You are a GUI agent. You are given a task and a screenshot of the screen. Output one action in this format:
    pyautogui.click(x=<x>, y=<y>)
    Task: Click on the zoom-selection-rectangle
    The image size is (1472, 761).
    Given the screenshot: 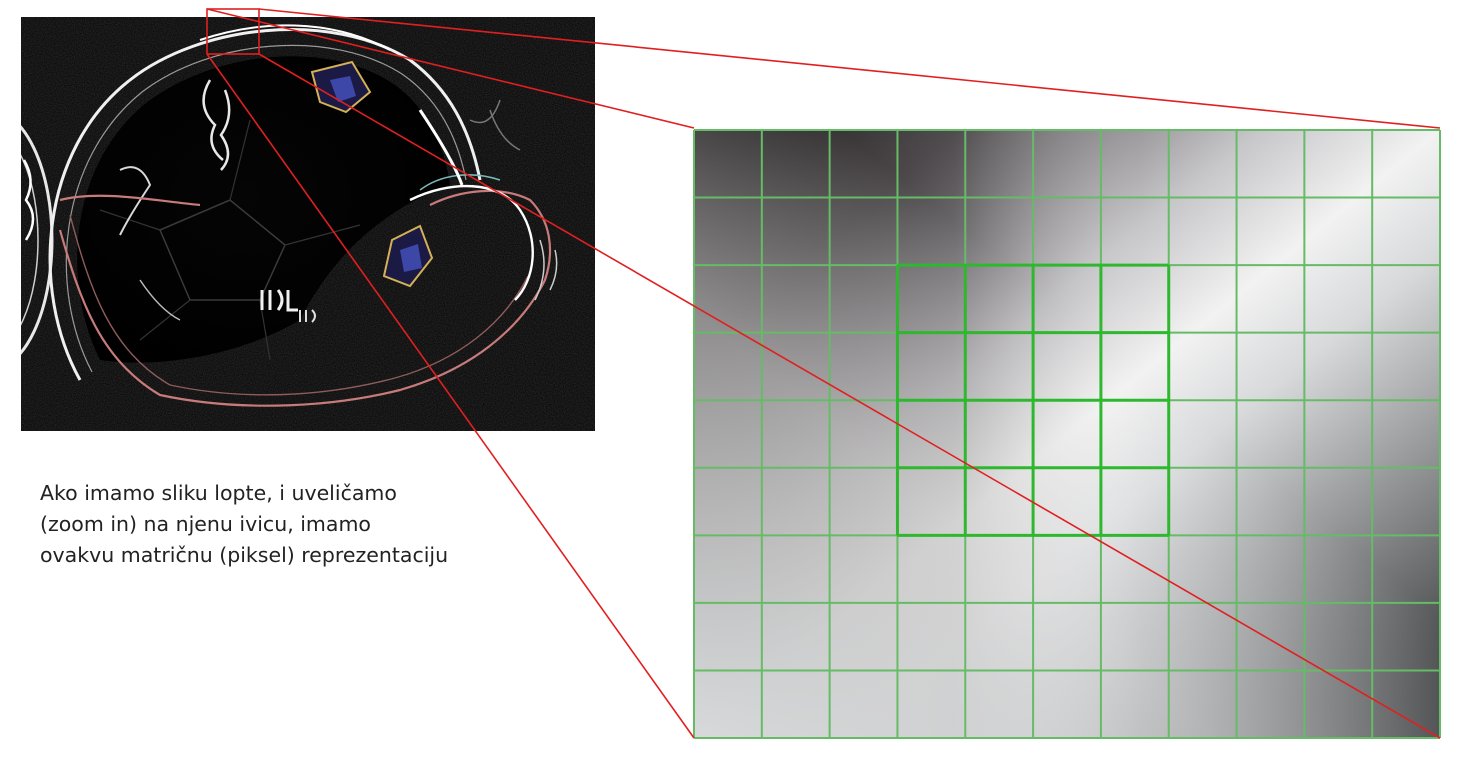 What is the action you would take?
    pyautogui.click(x=233, y=31)
    